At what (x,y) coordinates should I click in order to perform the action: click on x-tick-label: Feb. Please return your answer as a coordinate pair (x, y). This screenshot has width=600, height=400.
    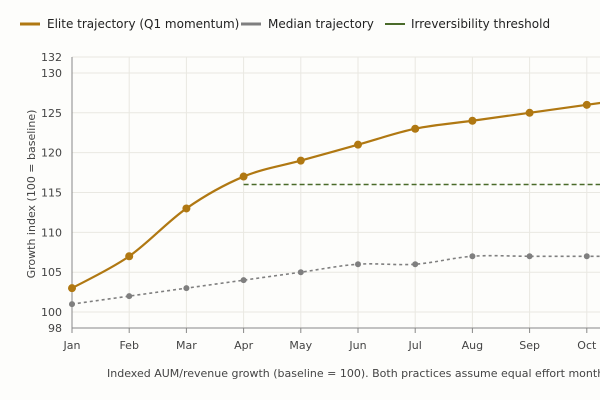
    Looking at the image, I should click on (128, 345).